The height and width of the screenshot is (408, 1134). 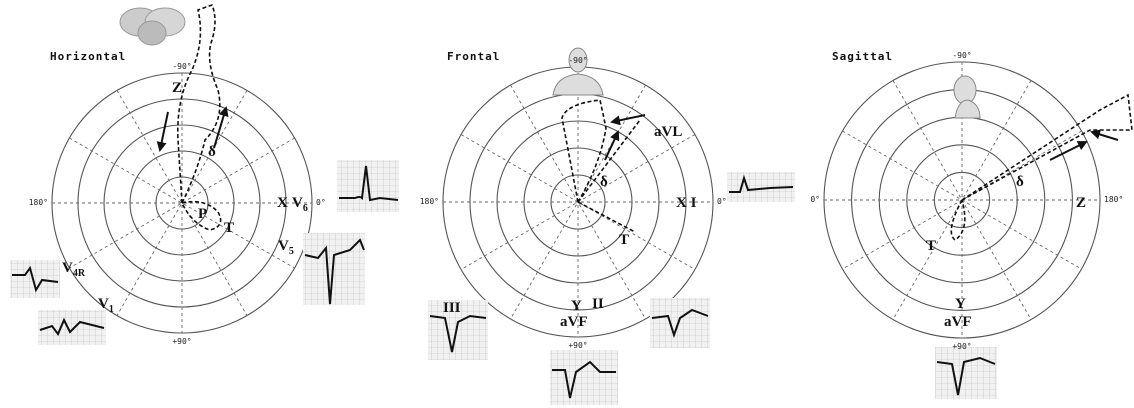 What do you see at coordinates (79, 273) in the screenshot?
I see `lead-subscript: 4R` at bounding box center [79, 273].